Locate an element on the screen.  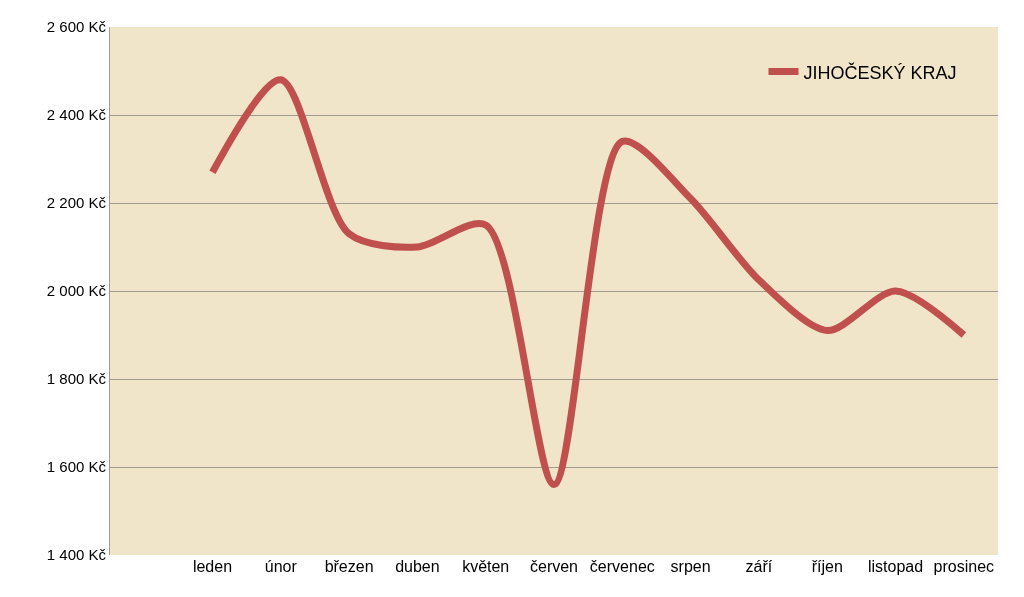
y-tick-label: 1 600 Kč is located at coordinates (76, 467).